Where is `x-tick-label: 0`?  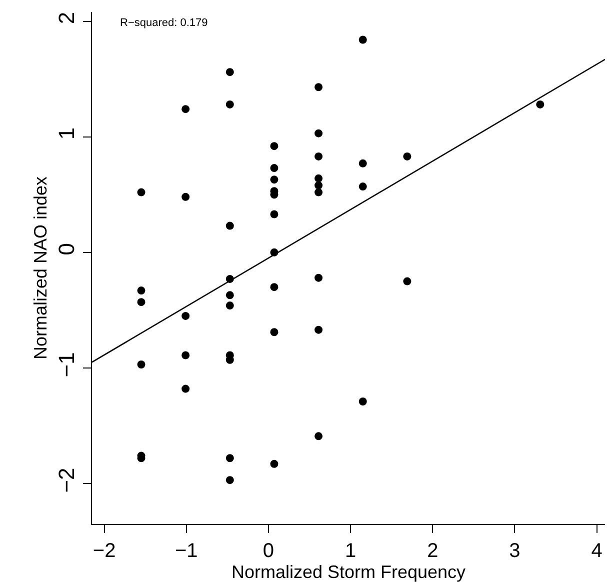
x-tick-label: 0 is located at coordinates (268, 551).